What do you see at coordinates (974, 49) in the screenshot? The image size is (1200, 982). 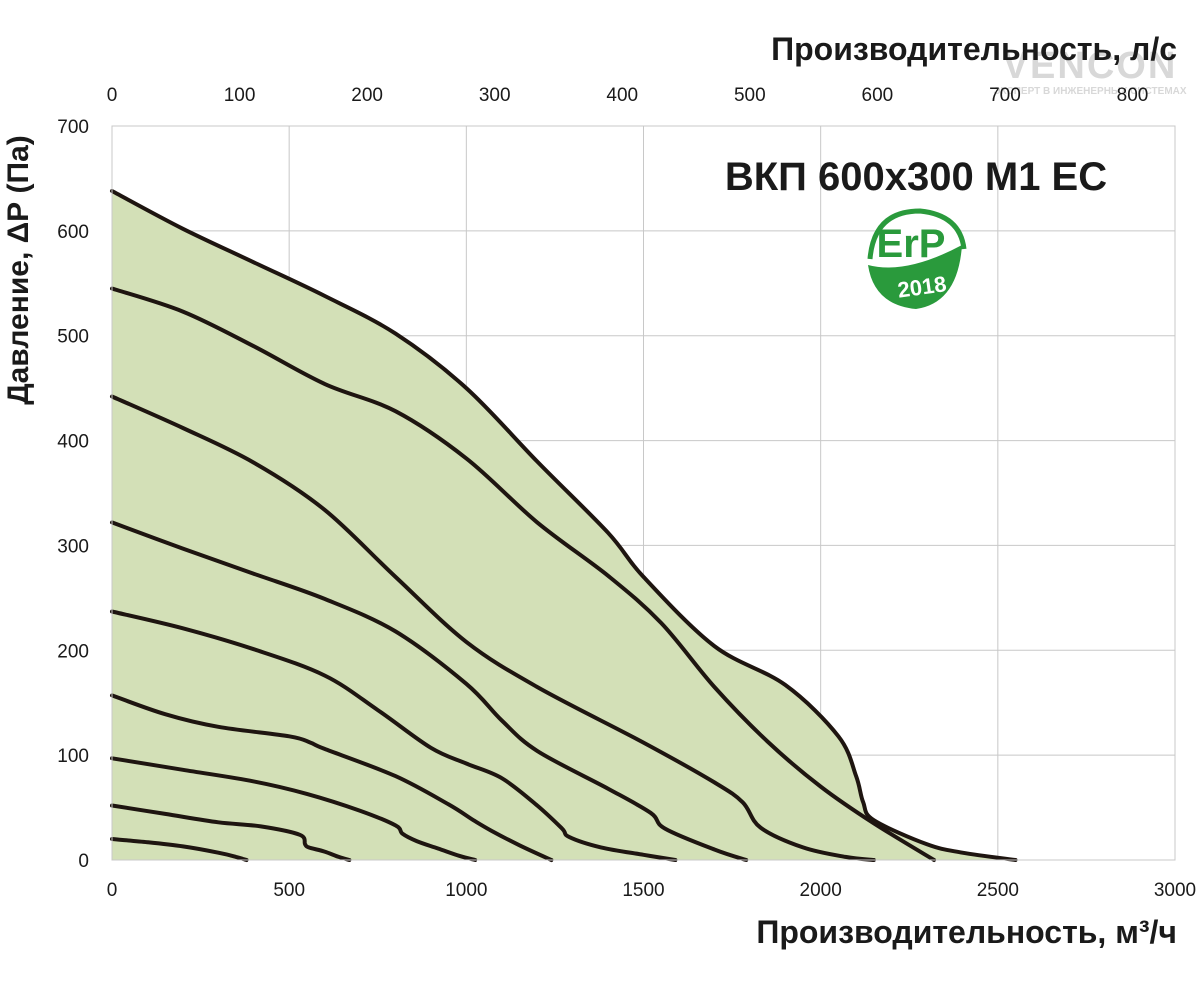 I see `x2-axis-title: Производительность, л/с` at bounding box center [974, 49].